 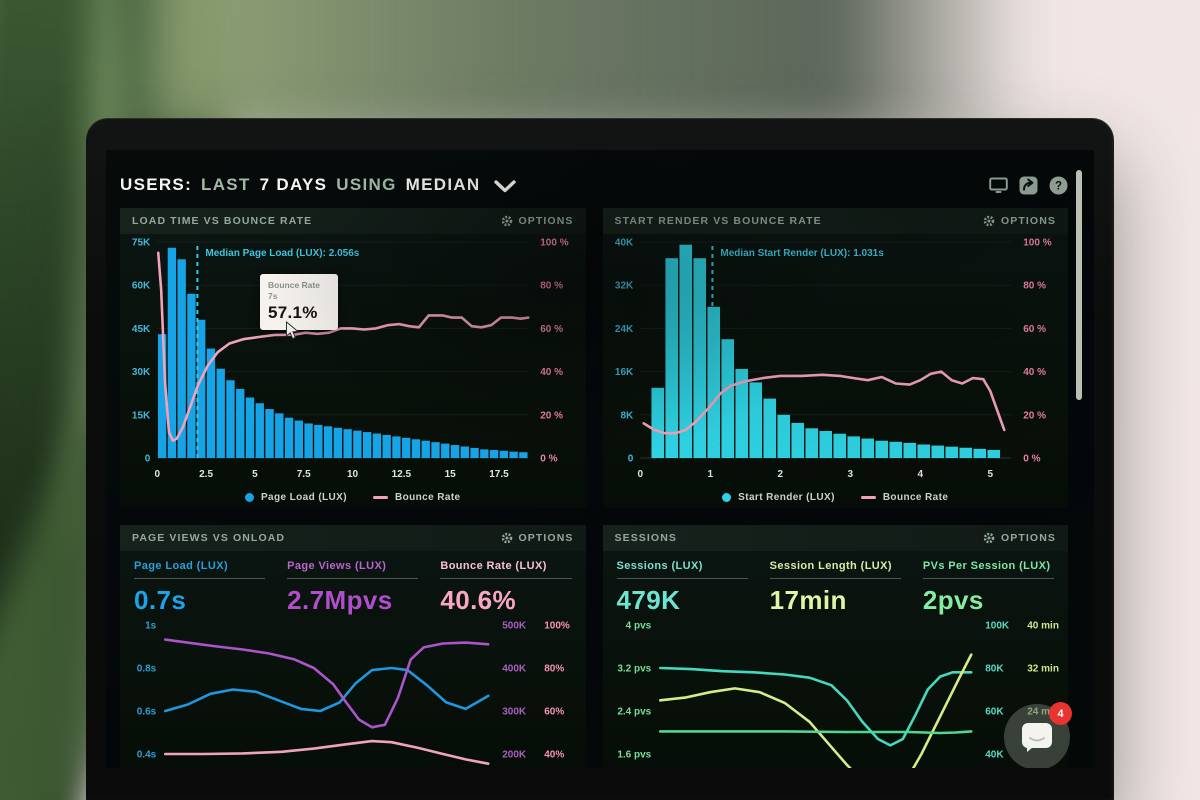 What do you see at coordinates (303, 497) in the screenshot?
I see `legend-label: Page Load (LUX)` at bounding box center [303, 497].